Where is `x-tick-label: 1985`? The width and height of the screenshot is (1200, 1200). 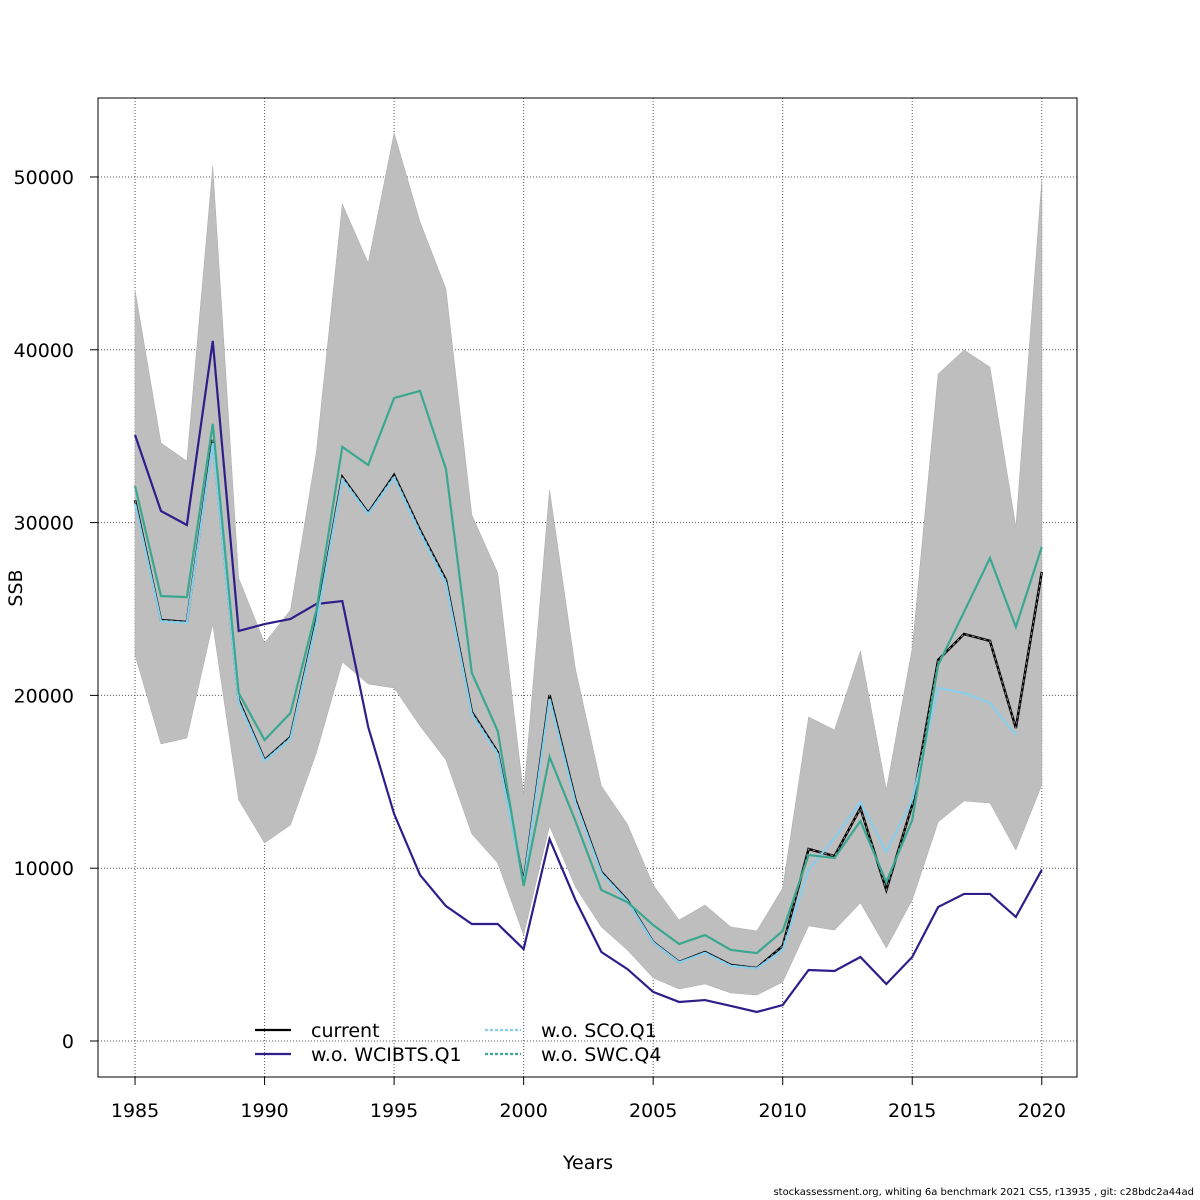
x-tick-label: 1985 is located at coordinates (135, 1111).